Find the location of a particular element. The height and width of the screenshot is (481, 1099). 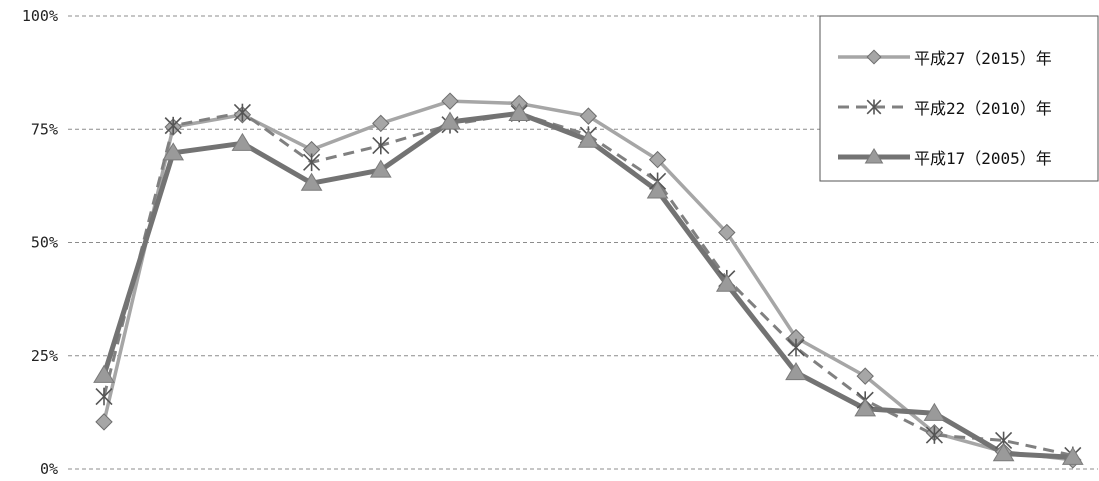

legend-label-2015: 平成27（2015）年 is located at coordinates (983, 58).